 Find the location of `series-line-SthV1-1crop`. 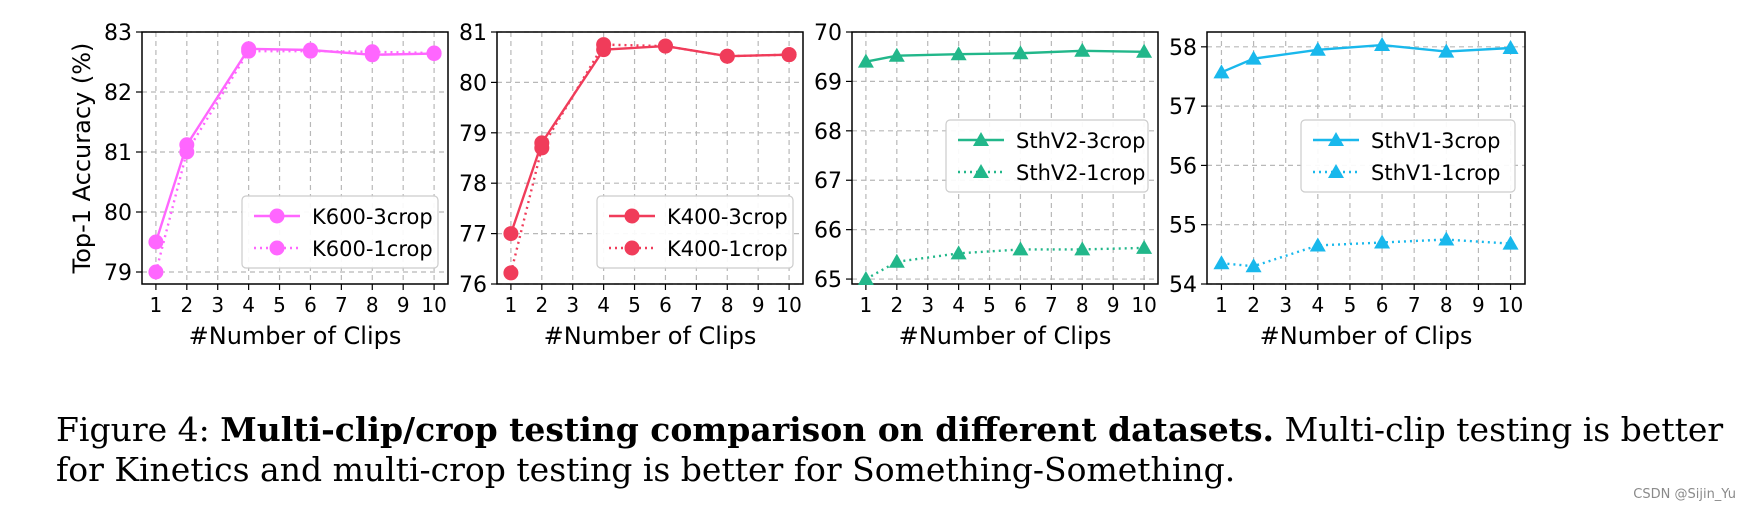

series-line-SthV1-1crop is located at coordinates (1366, 253).